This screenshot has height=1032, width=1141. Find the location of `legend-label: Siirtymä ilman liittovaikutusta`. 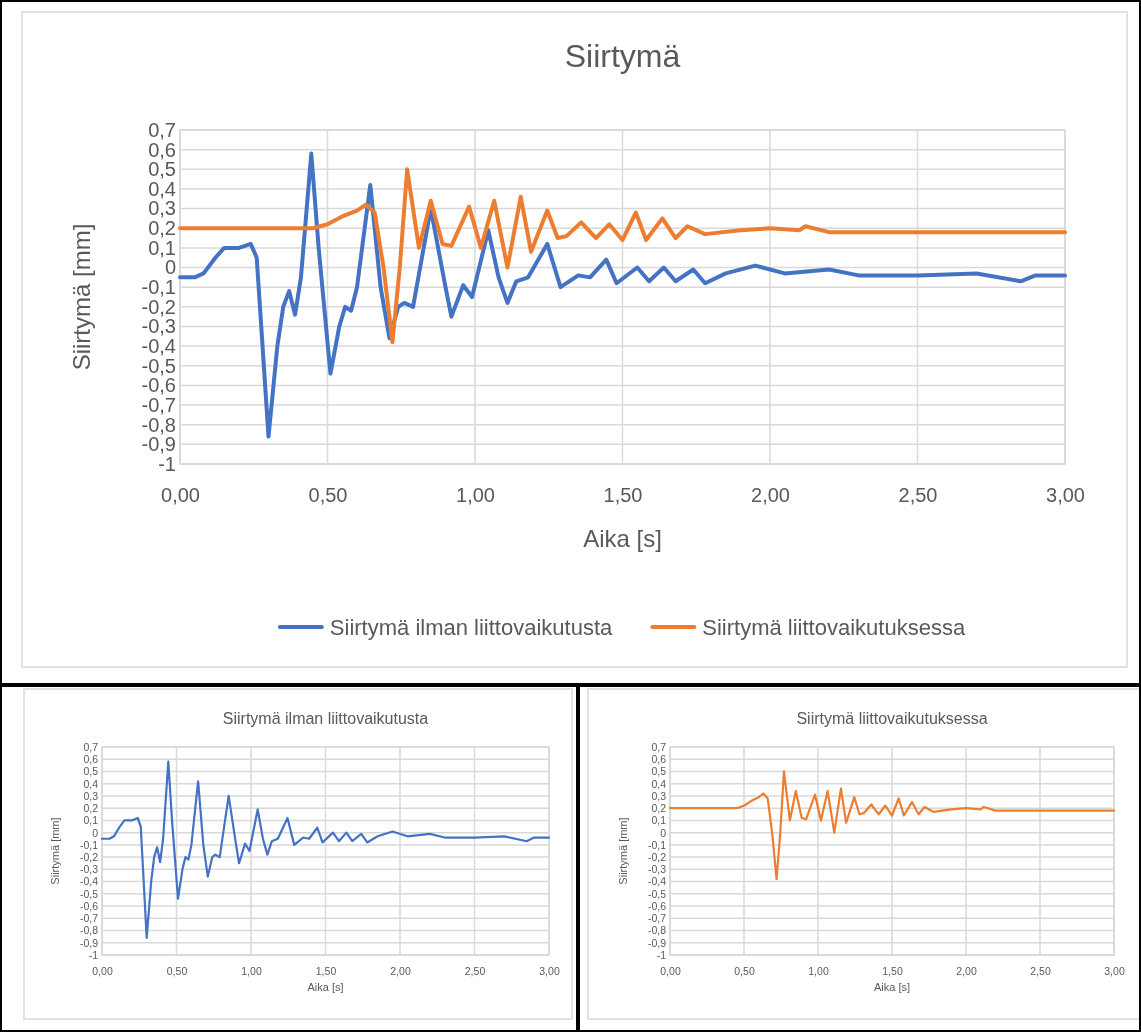

legend-label: Siirtymä ilman liittovaikutusta is located at coordinates (471, 627).